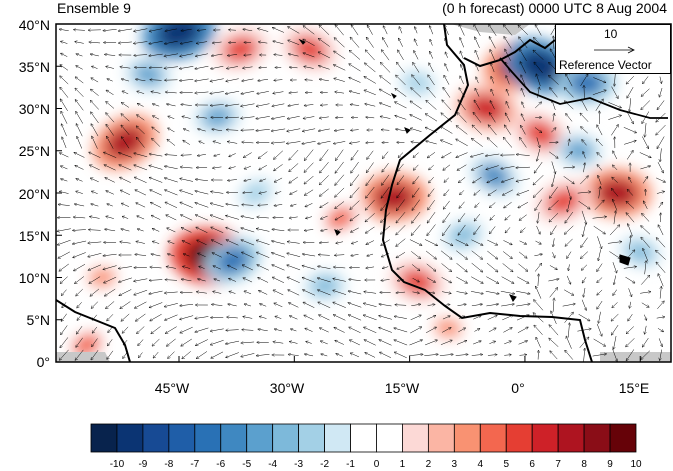  What do you see at coordinates (325, 464) in the screenshot?
I see `colorbar-tick-label: -2` at bounding box center [325, 464].